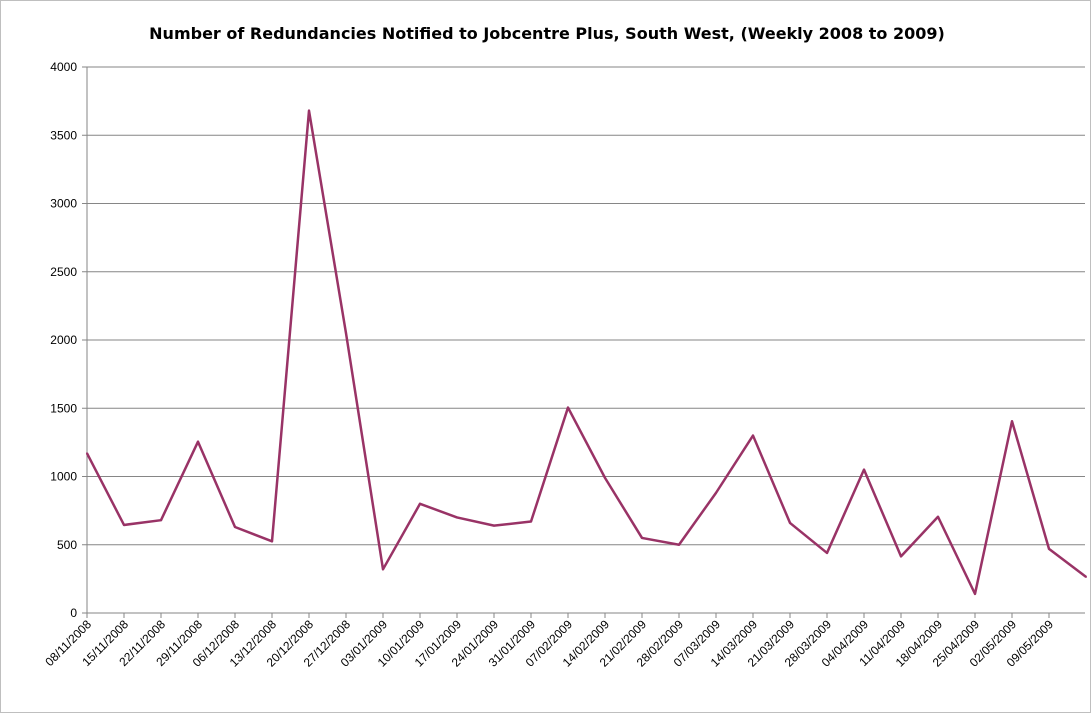 The image size is (1091, 713). Describe the element at coordinates (63, 272) in the screenshot. I see `y-tick-label: 2500` at that location.